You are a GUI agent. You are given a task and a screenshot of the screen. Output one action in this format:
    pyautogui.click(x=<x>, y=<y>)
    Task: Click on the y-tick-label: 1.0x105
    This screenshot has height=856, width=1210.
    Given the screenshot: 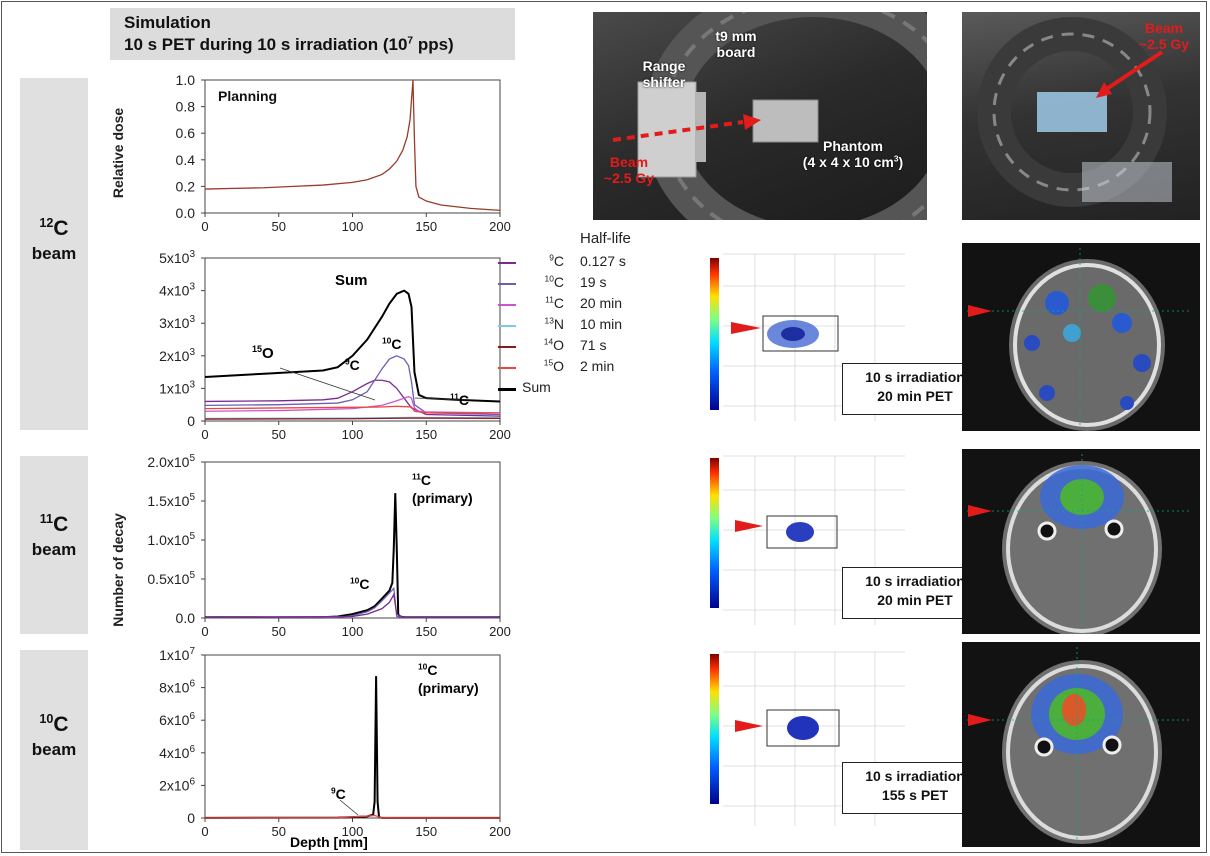 What is the action you would take?
    pyautogui.click(x=171, y=539)
    